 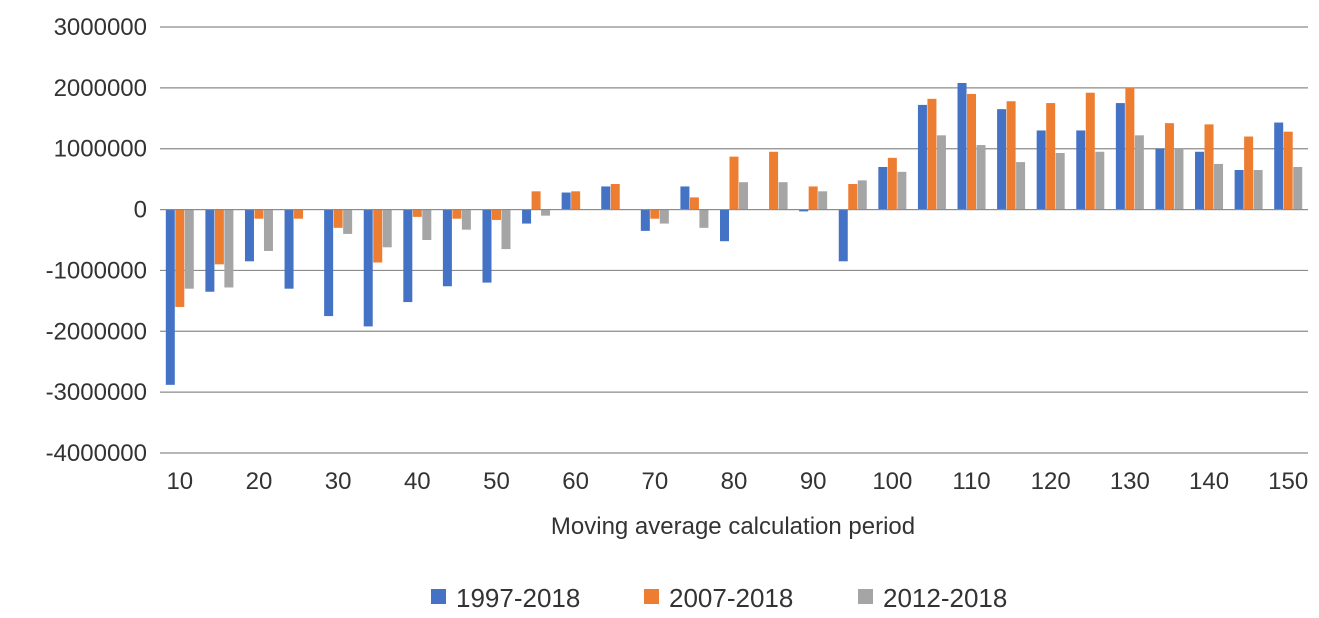 I want to click on legend-label: 2007-2018, so click(x=731, y=598).